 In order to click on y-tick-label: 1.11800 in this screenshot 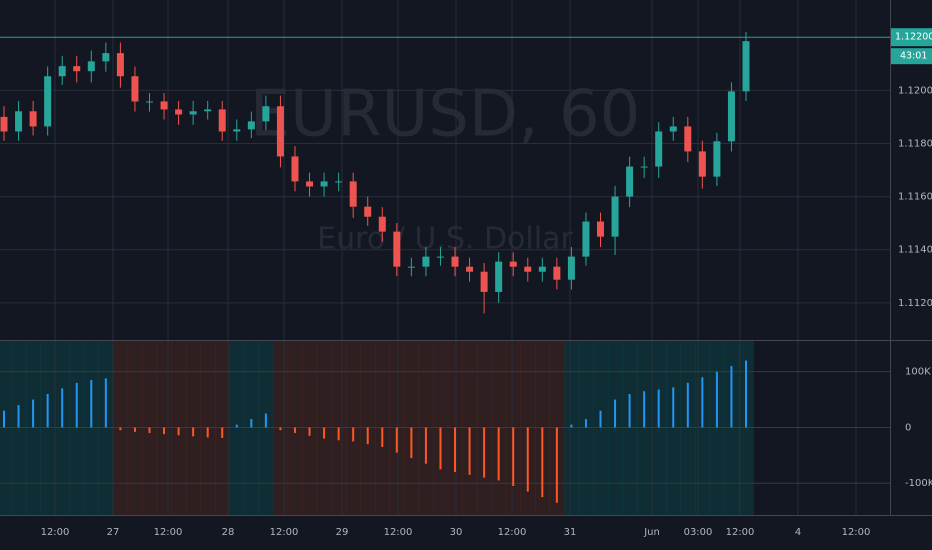, I will do `click(915, 143)`.